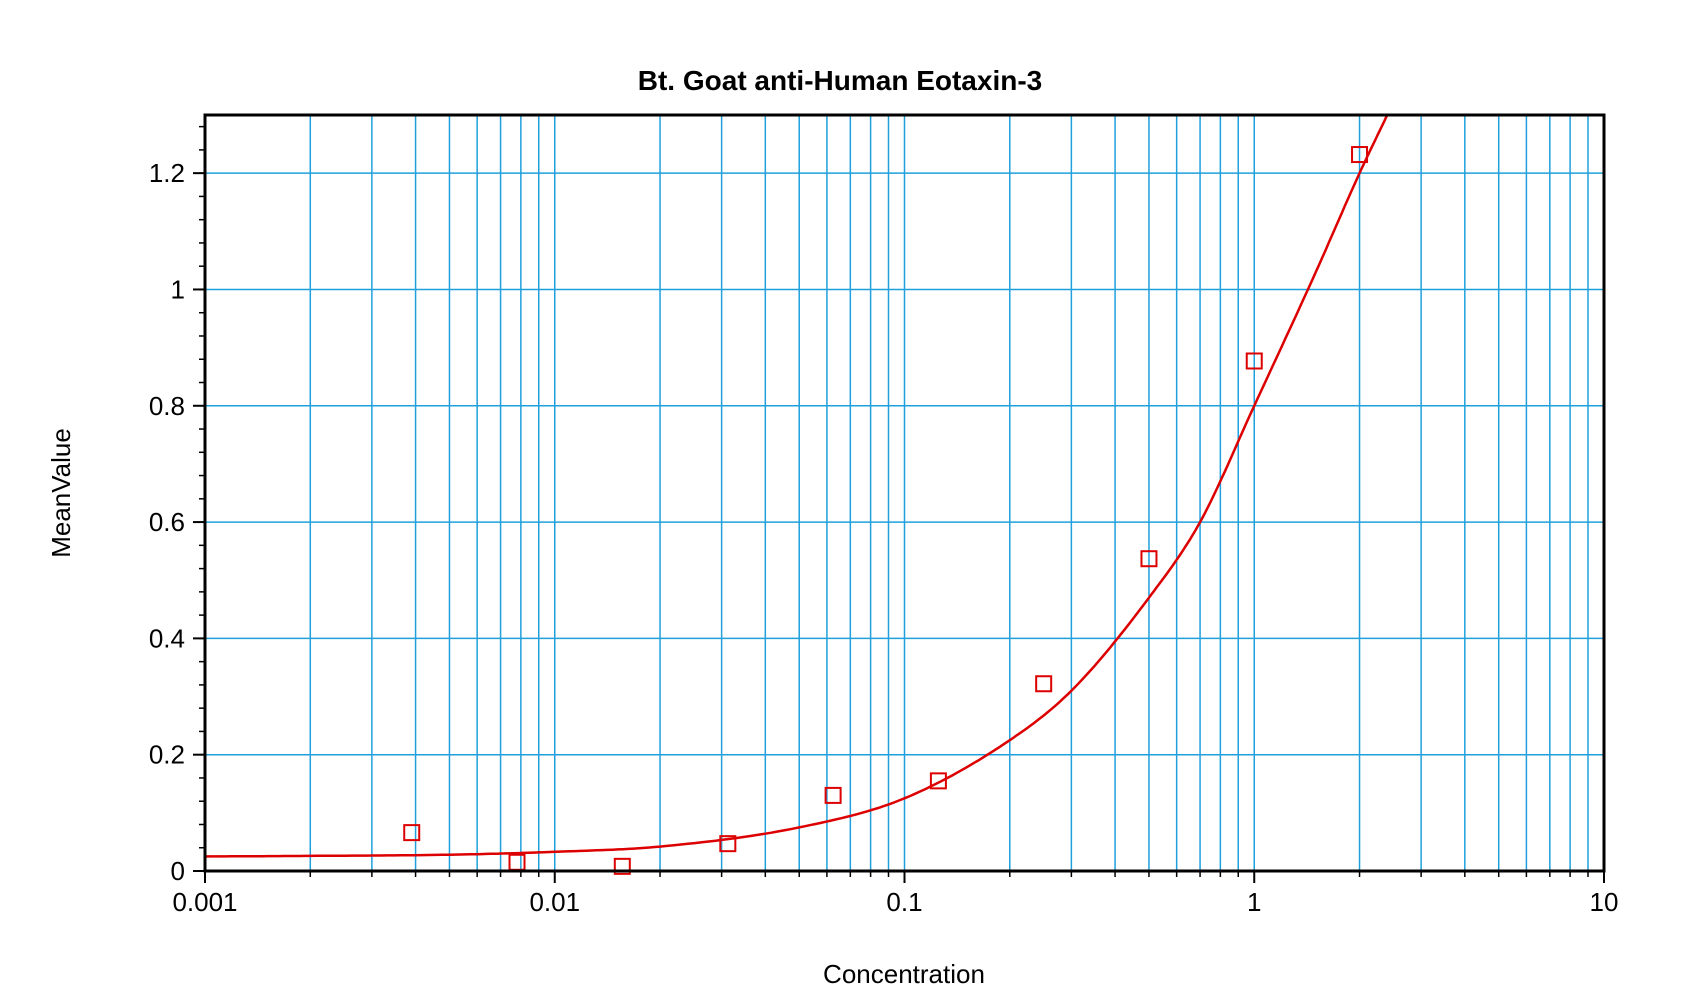 This screenshot has height=1001, width=1700. Describe the element at coordinates (1254, 902) in the screenshot. I see `x-tick-label: 1` at that location.